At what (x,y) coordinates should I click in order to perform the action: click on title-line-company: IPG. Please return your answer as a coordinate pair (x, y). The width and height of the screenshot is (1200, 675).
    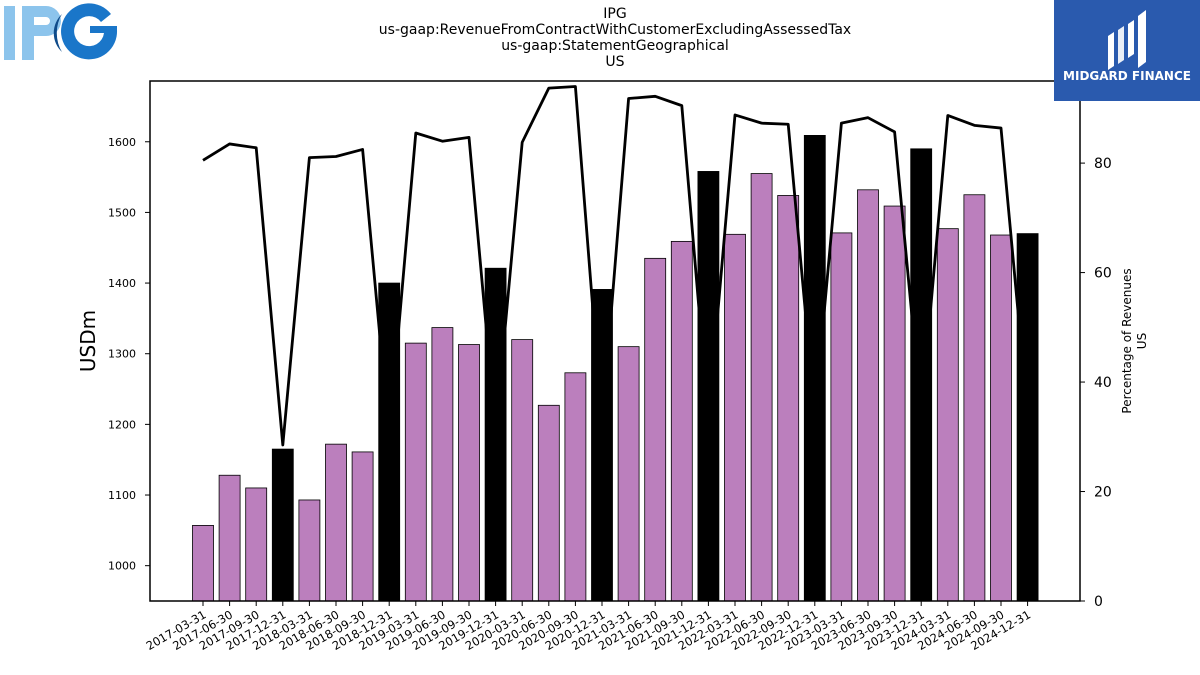
    Looking at the image, I should click on (615, 14).